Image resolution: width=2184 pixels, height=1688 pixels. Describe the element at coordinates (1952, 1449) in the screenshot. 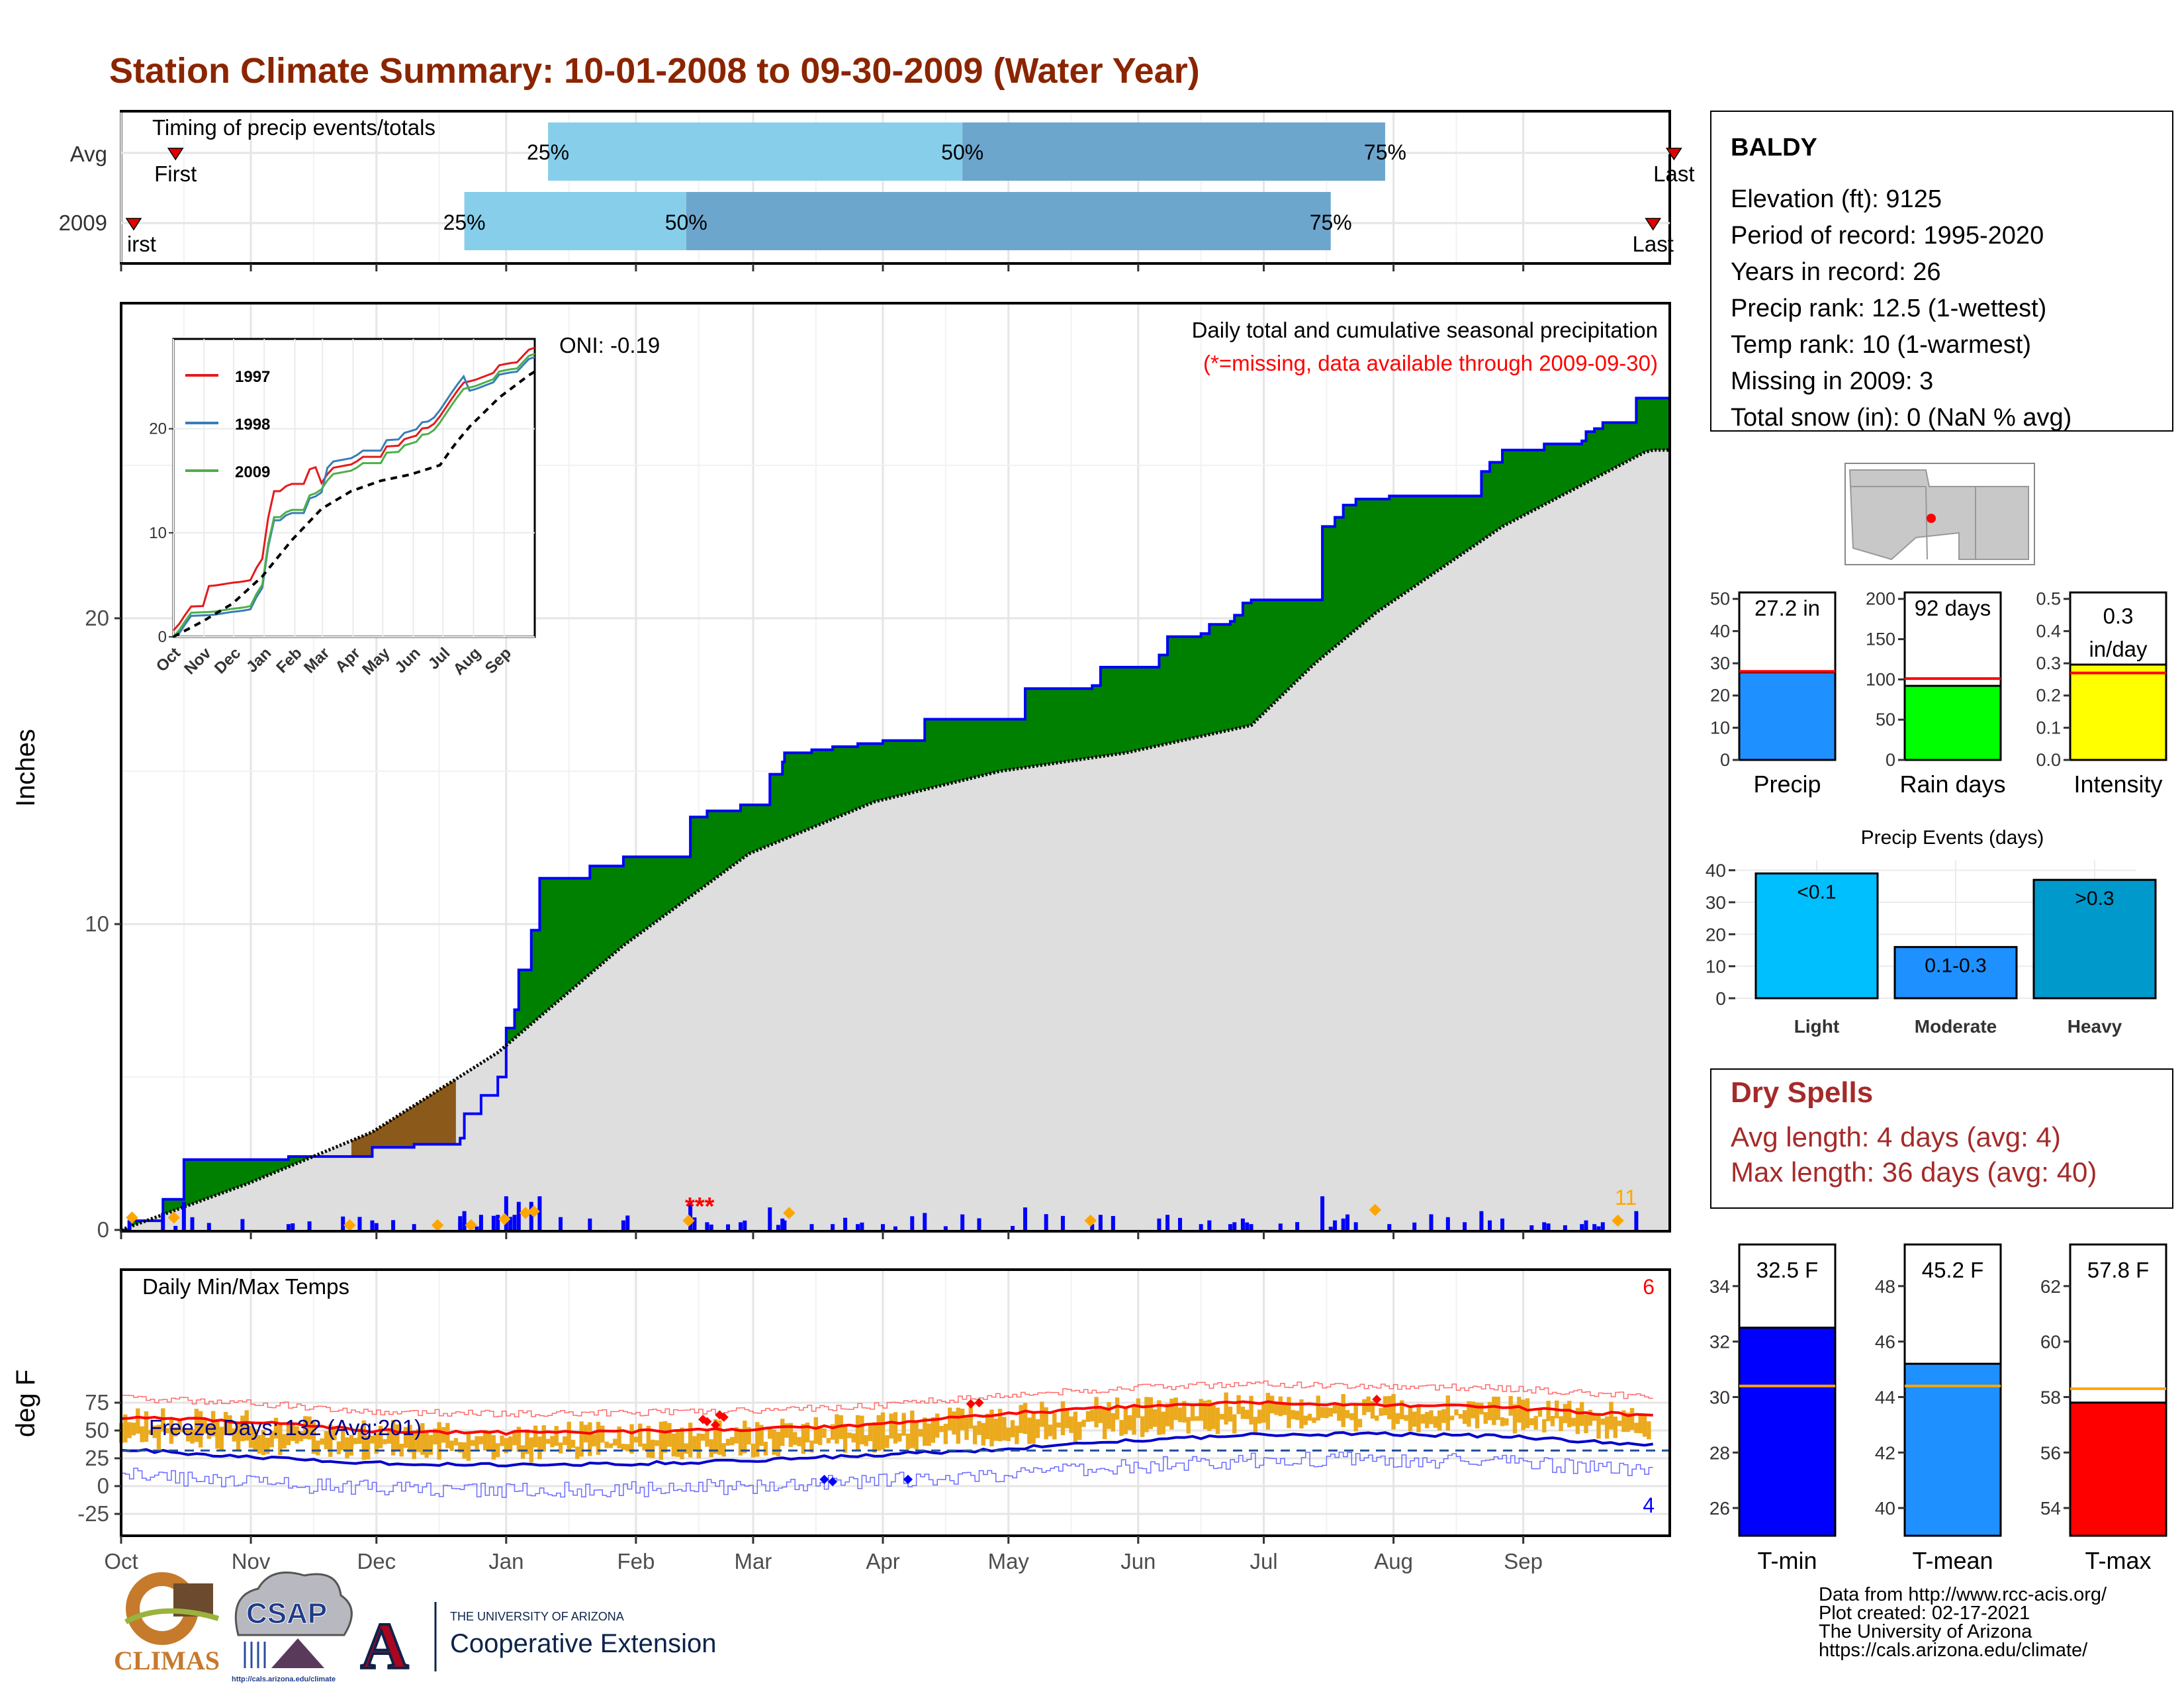

I see `temp-bar-value` at that location.